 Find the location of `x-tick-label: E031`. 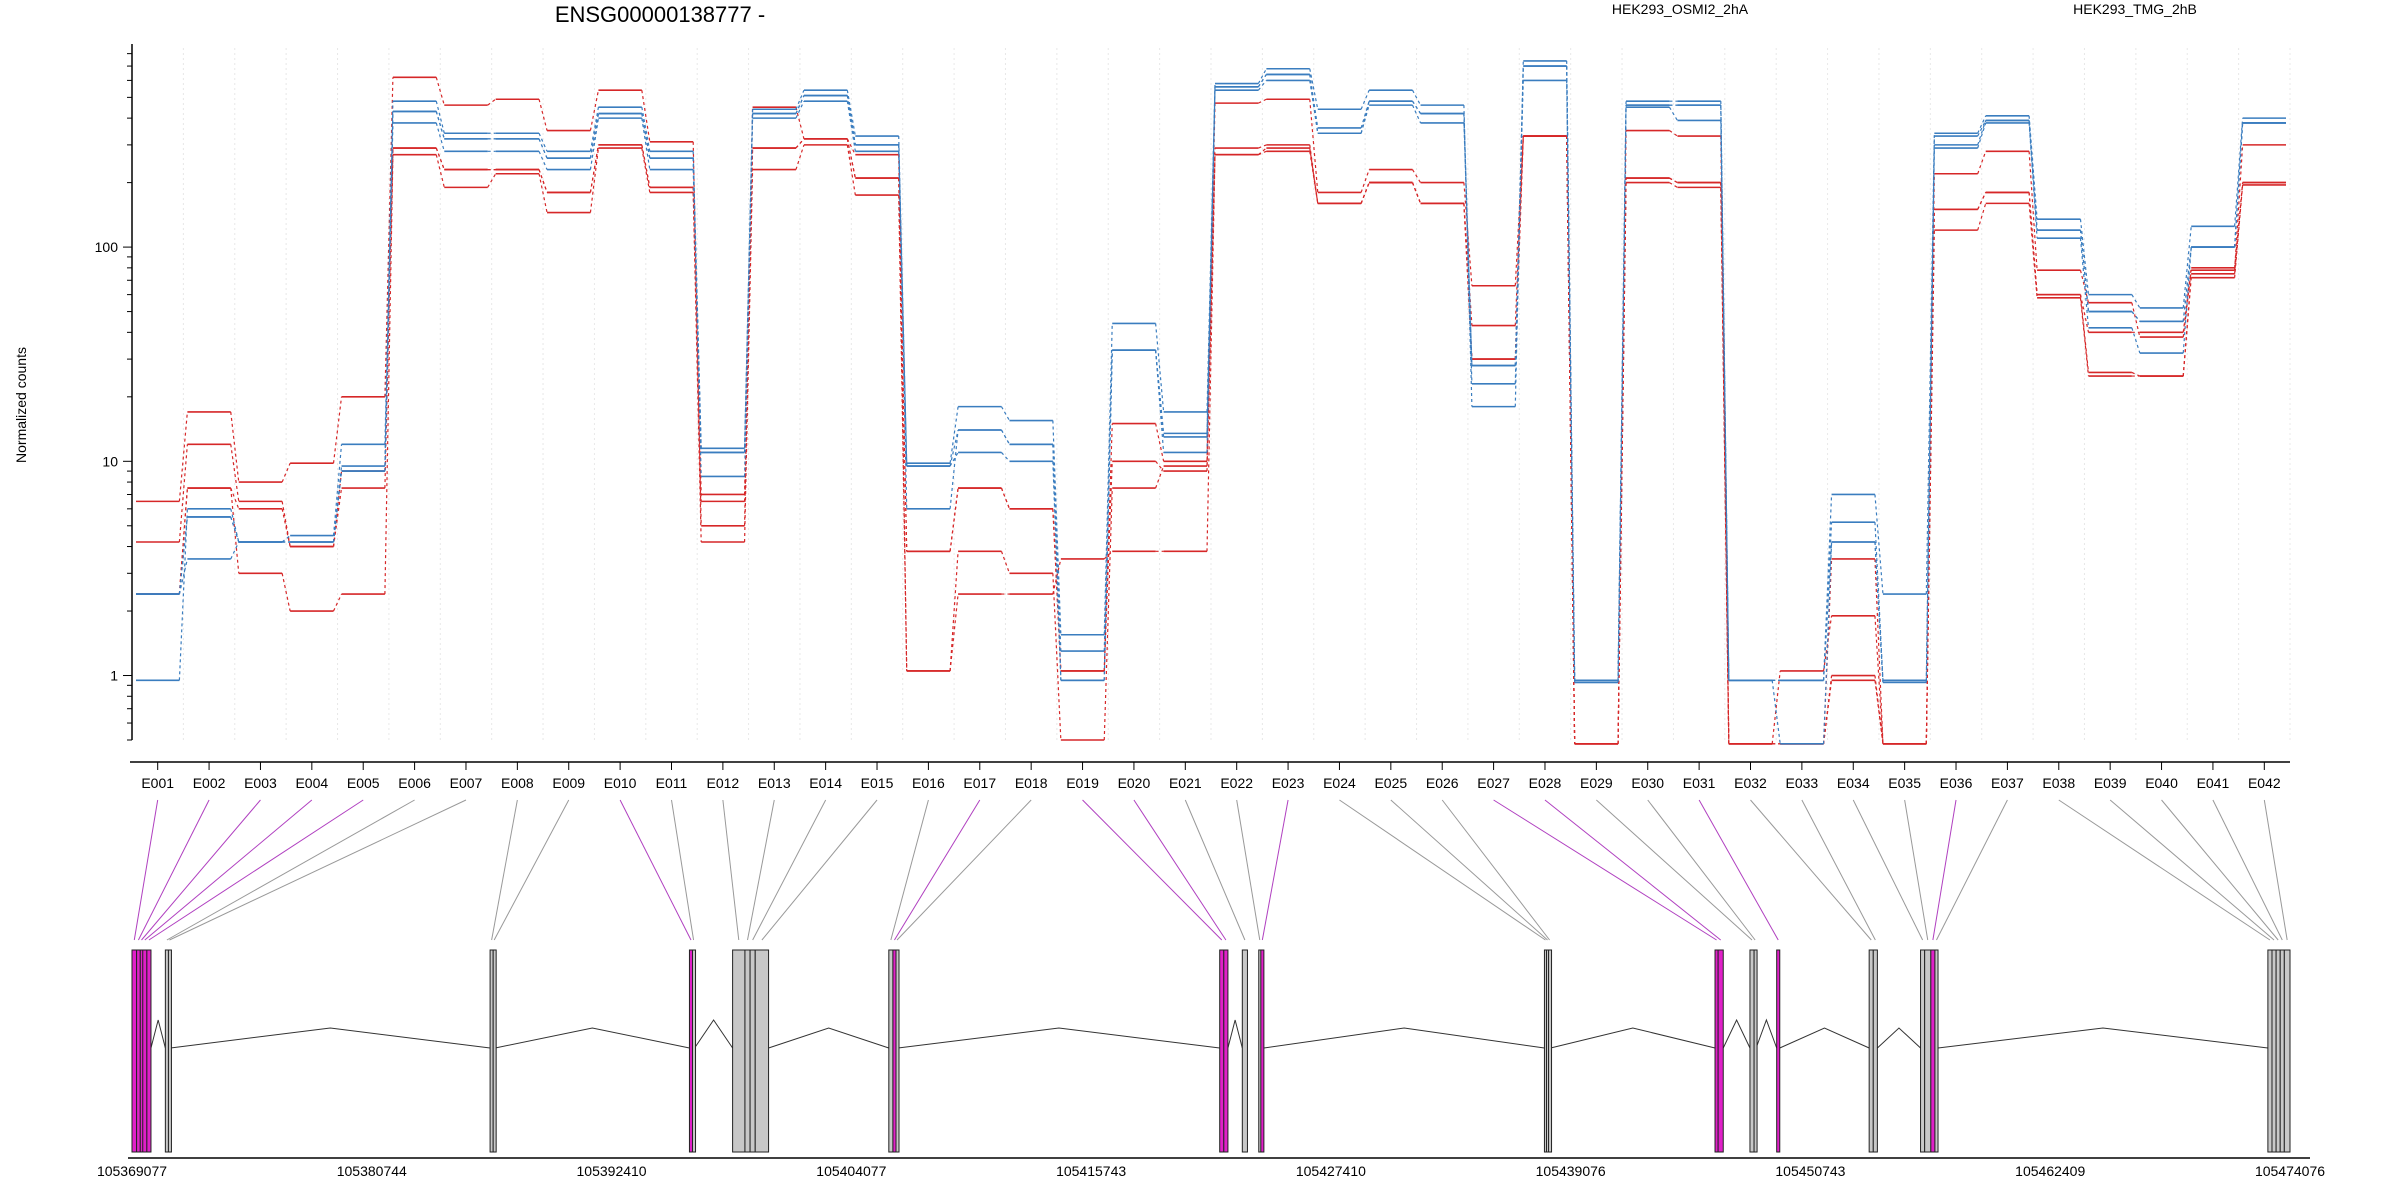

x-tick-label: E031 is located at coordinates (1699, 783).